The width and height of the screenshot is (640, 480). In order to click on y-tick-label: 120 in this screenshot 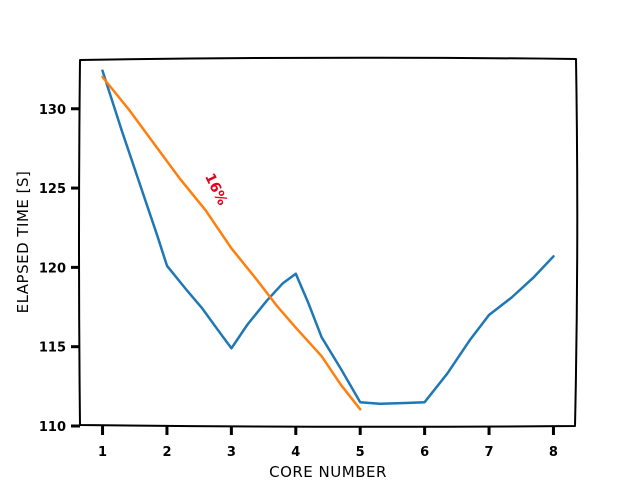, I will do `click(52, 268)`.